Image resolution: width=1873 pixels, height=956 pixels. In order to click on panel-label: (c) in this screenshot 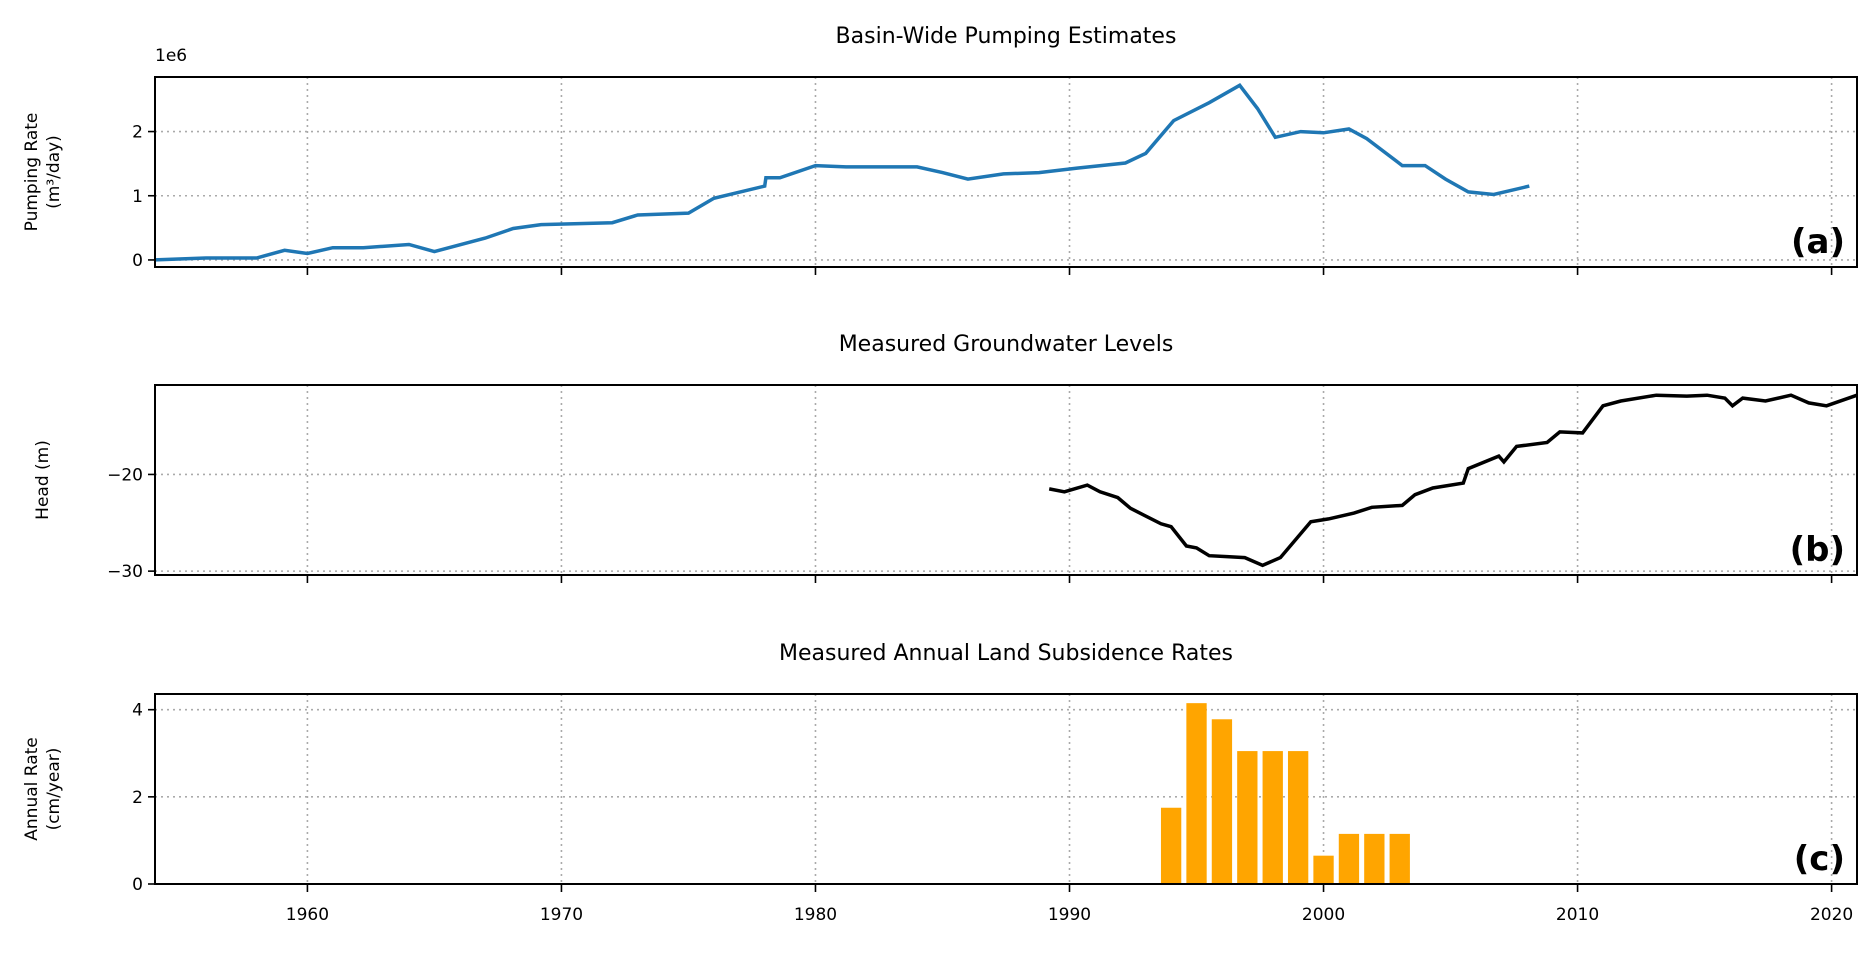, I will do `click(1819, 859)`.